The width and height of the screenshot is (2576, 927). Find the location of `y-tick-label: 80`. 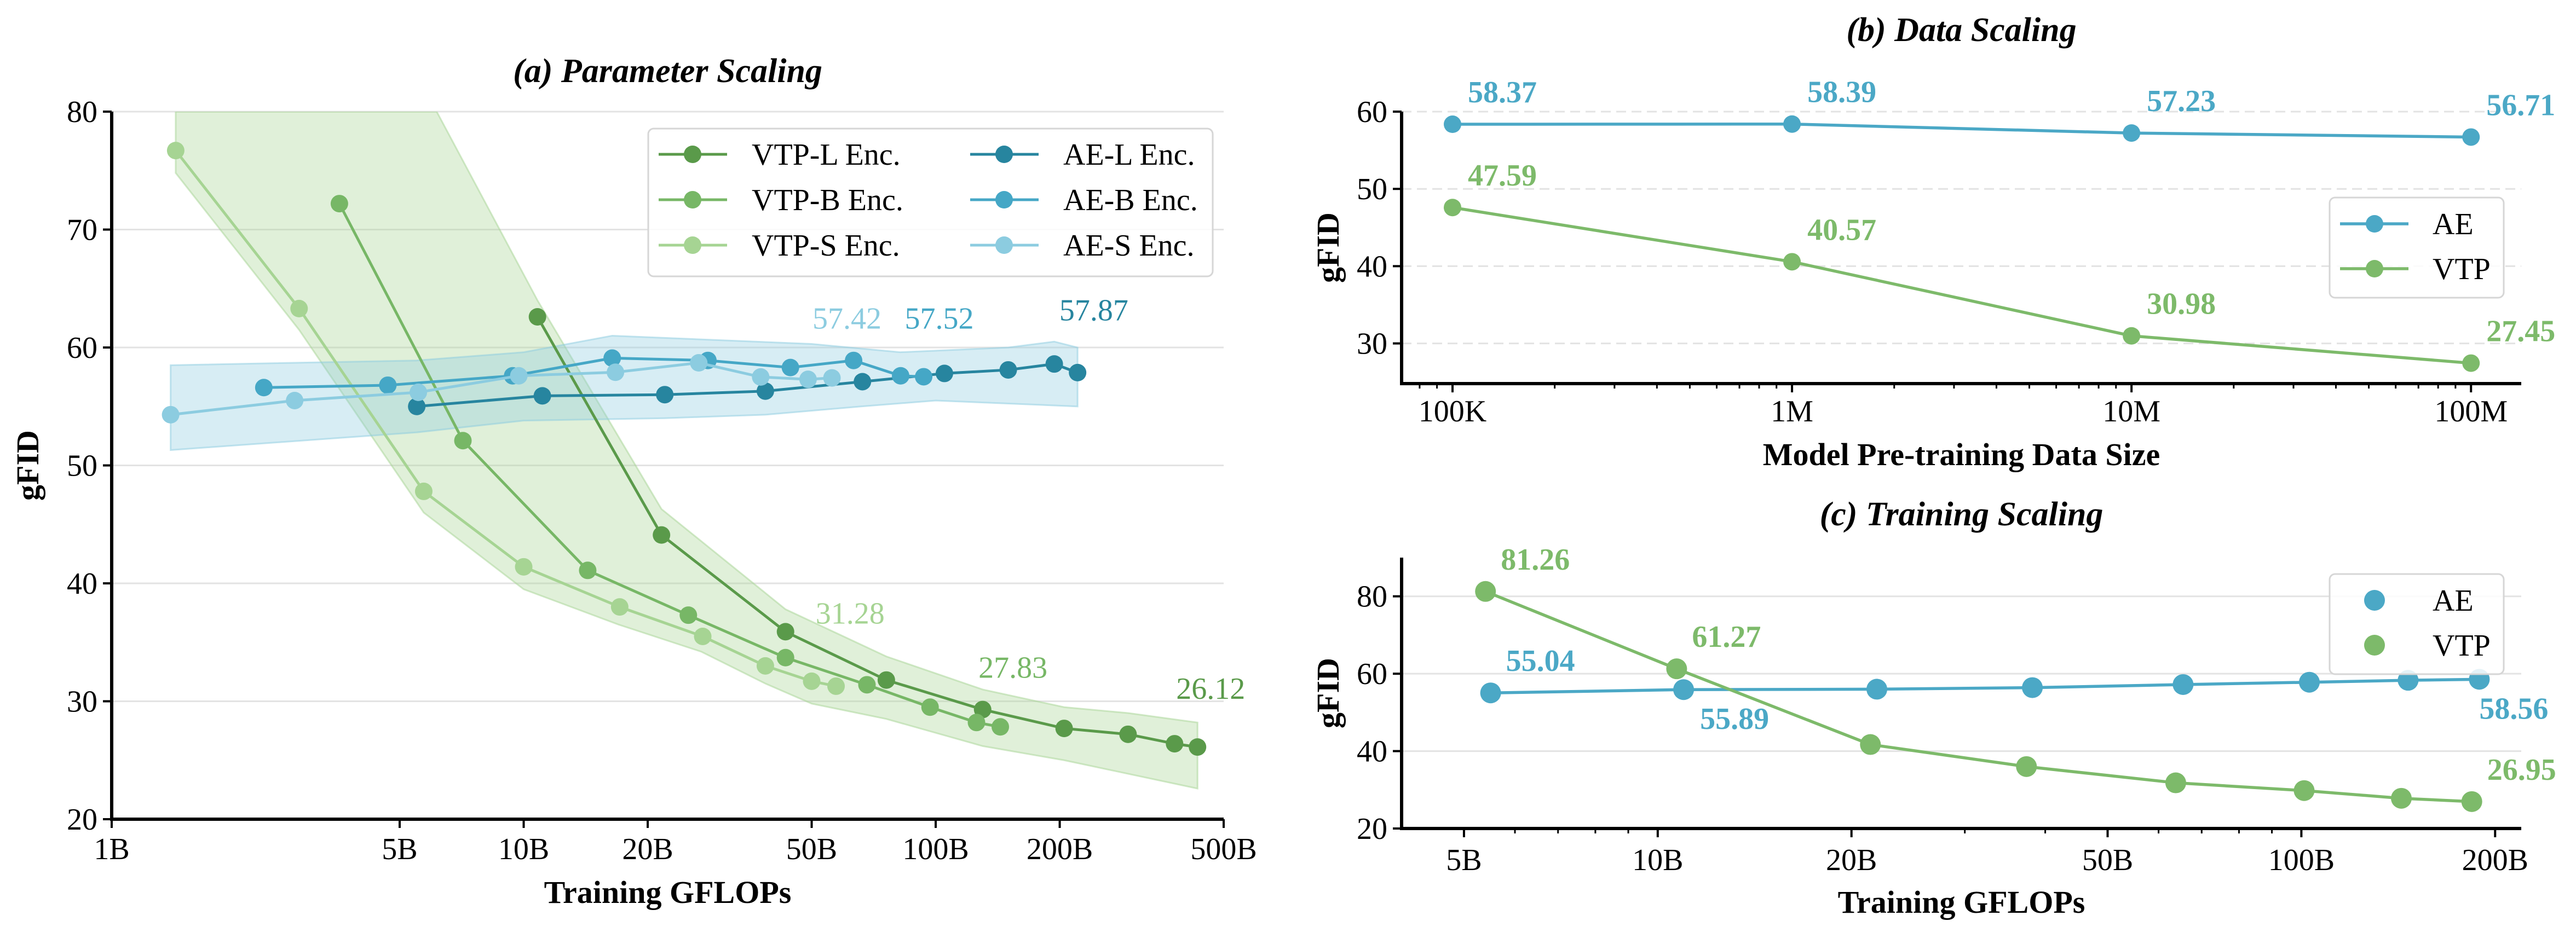

y-tick-label: 80 is located at coordinates (1372, 597).